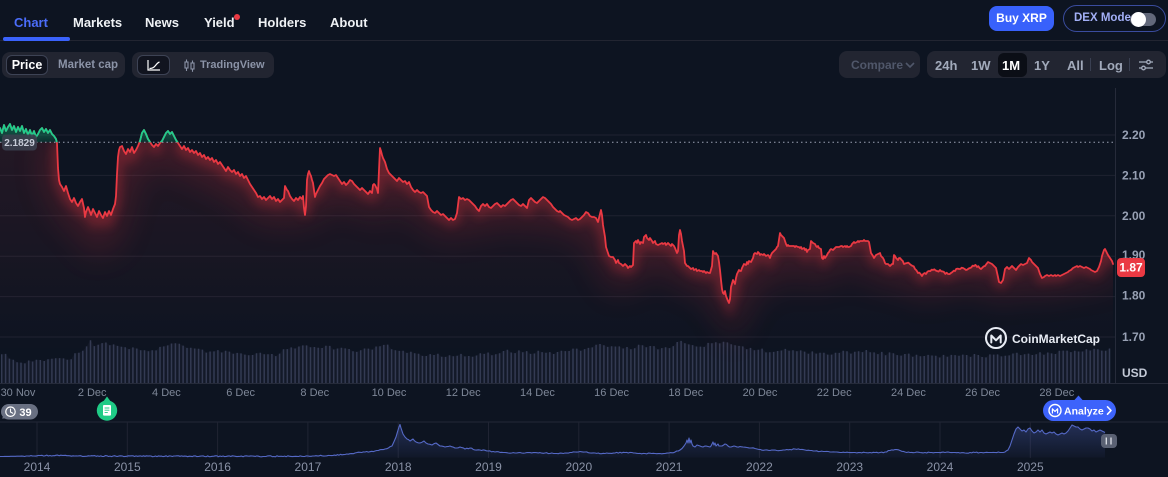 The image size is (1168, 477). What do you see at coordinates (1131, 268) in the screenshot?
I see `svg-text: 1.87` at bounding box center [1131, 268].